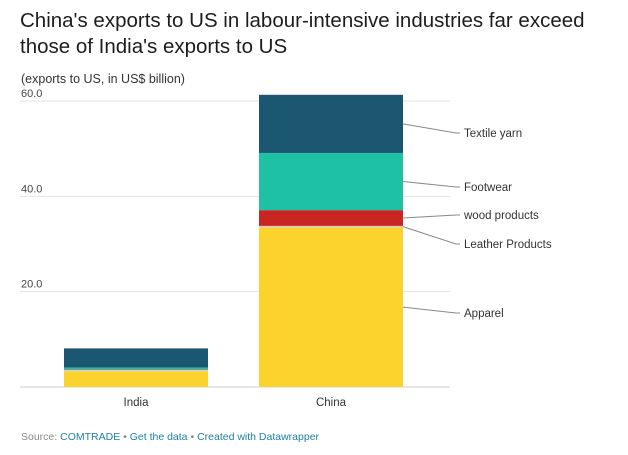  What do you see at coordinates (136, 379) in the screenshot?
I see `bar-segment-india-apparel` at bounding box center [136, 379].